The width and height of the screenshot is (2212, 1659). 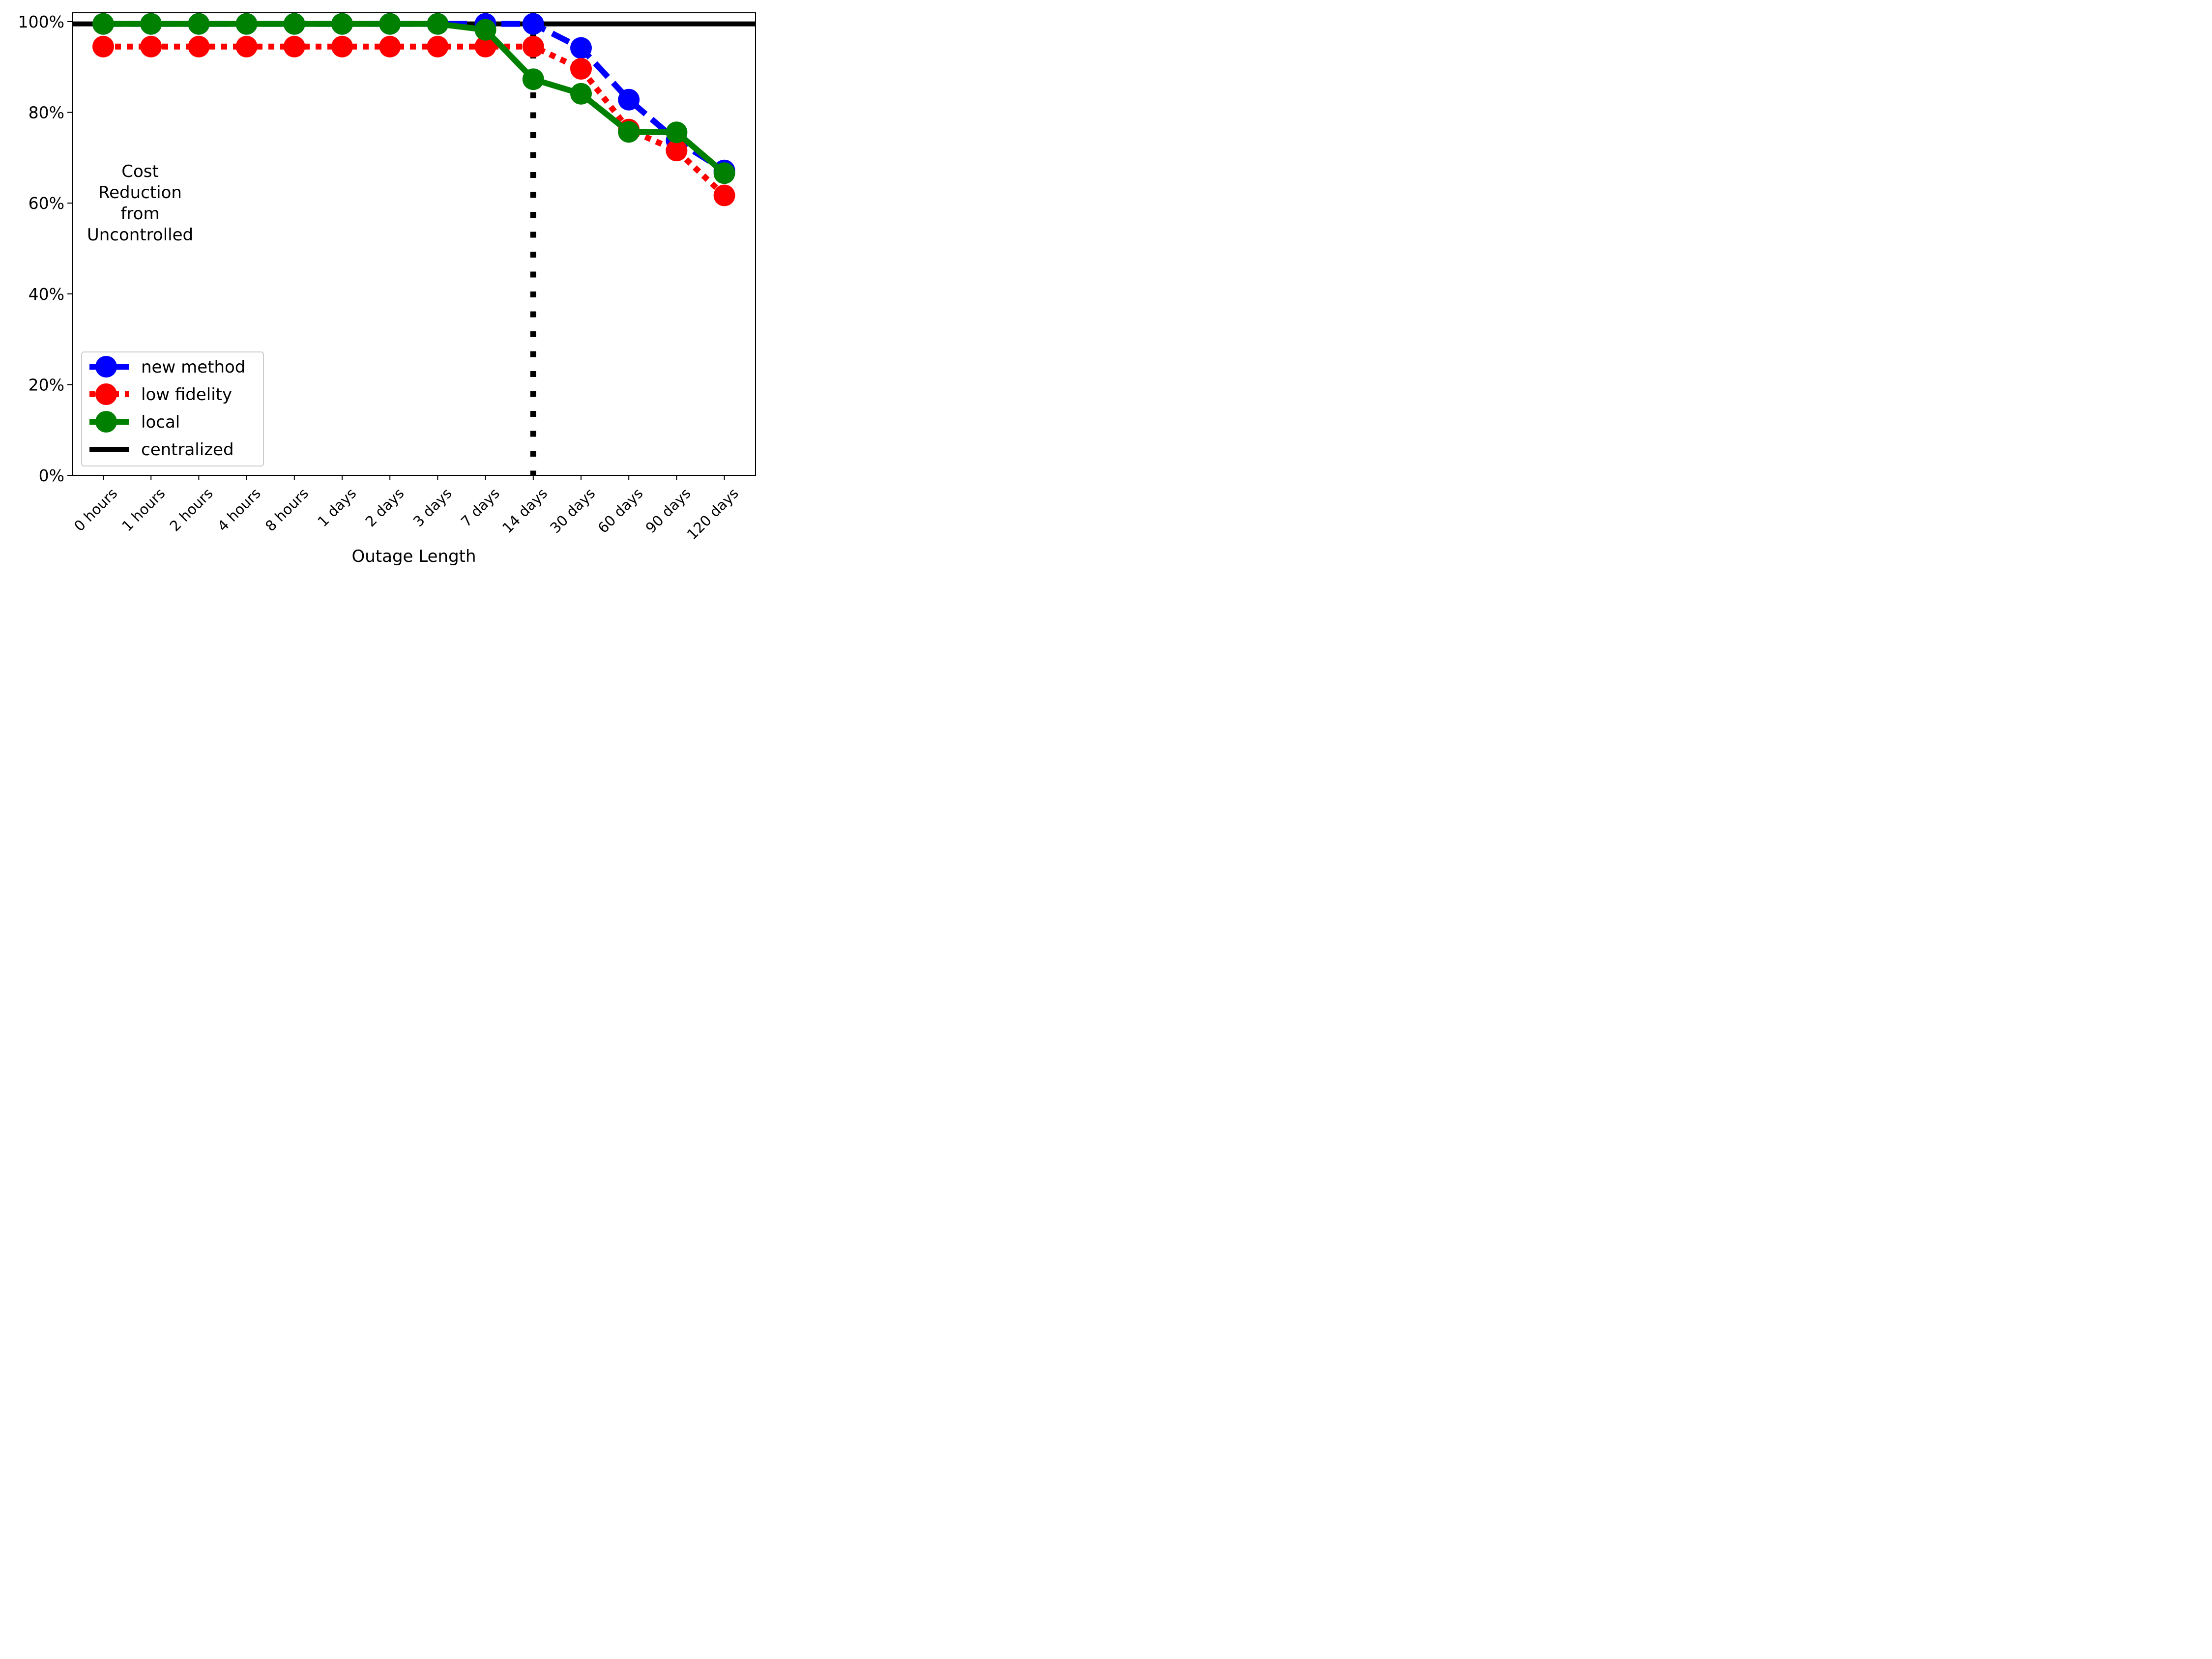 I want to click on x-tick-label: 120 days, so click(x=713, y=514).